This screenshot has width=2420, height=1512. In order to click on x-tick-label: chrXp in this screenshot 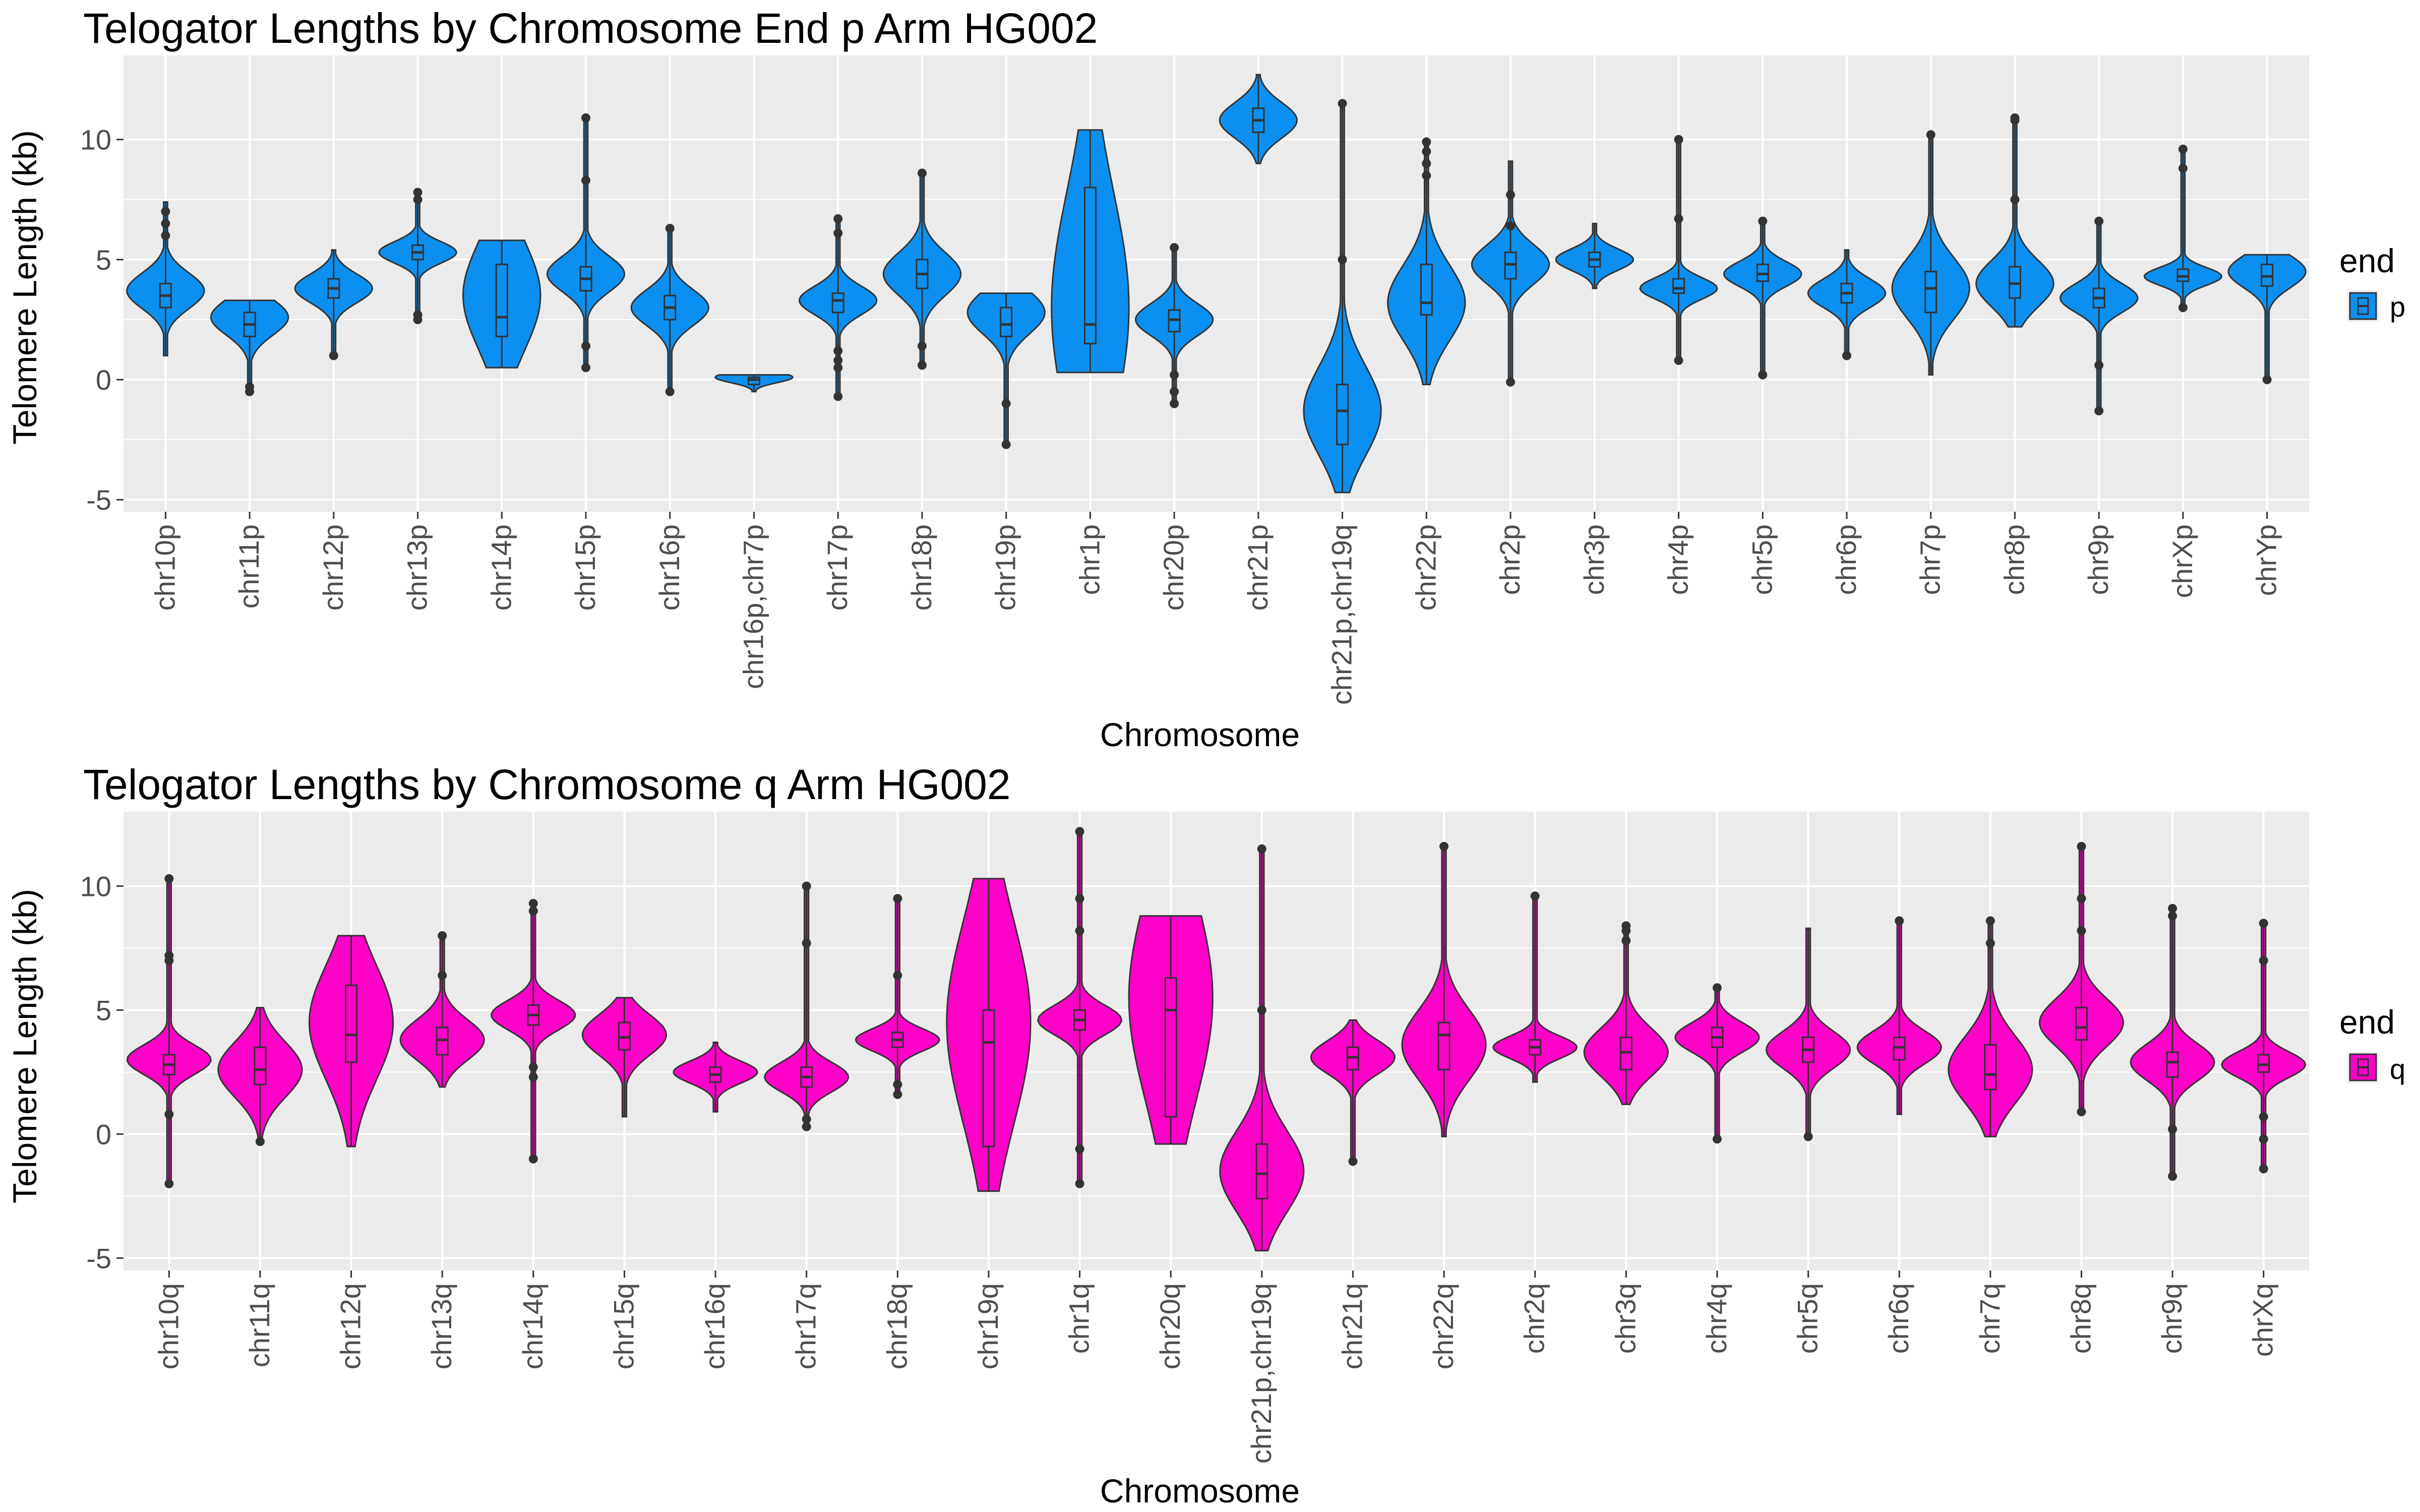, I will do `click(2182, 561)`.